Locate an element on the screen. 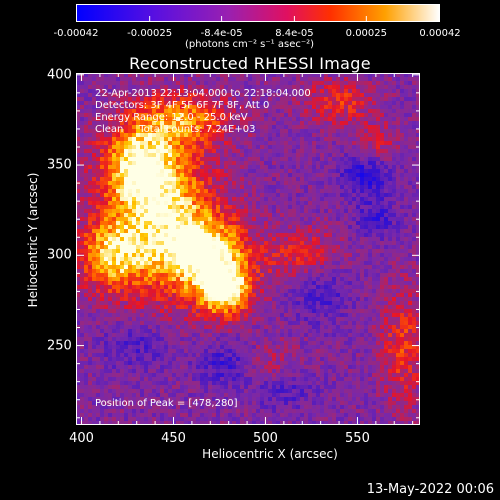 This screenshot has width=500, height=500. counts-label: Clean Total counts: 7.24E+03 is located at coordinates (175, 129).